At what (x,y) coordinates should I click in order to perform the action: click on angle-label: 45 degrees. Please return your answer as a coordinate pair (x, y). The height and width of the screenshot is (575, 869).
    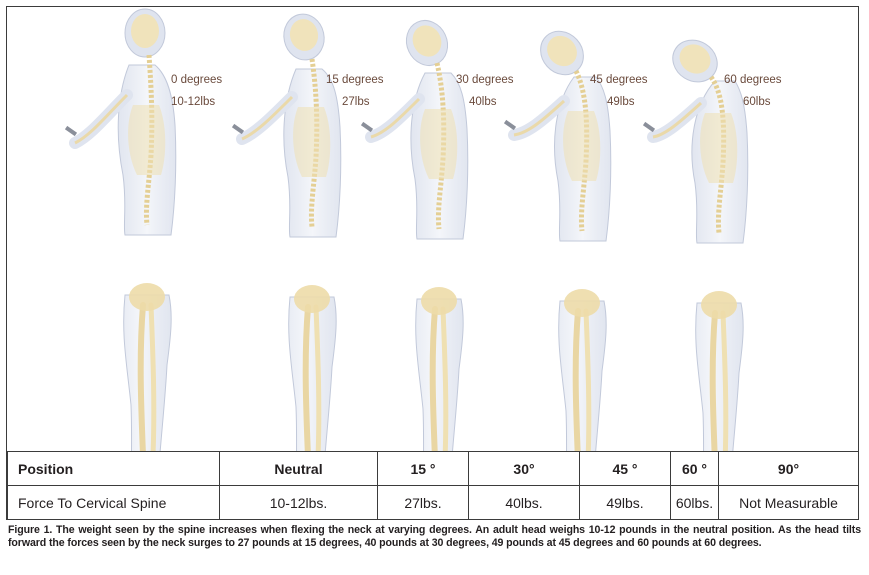
    Looking at the image, I should click on (619, 80).